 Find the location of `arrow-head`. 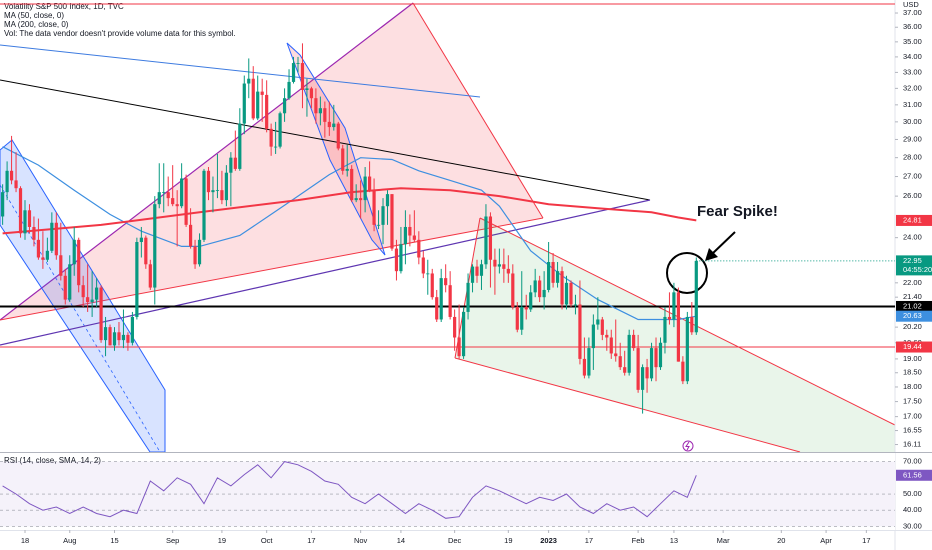

arrow-head is located at coordinates (711, 254).